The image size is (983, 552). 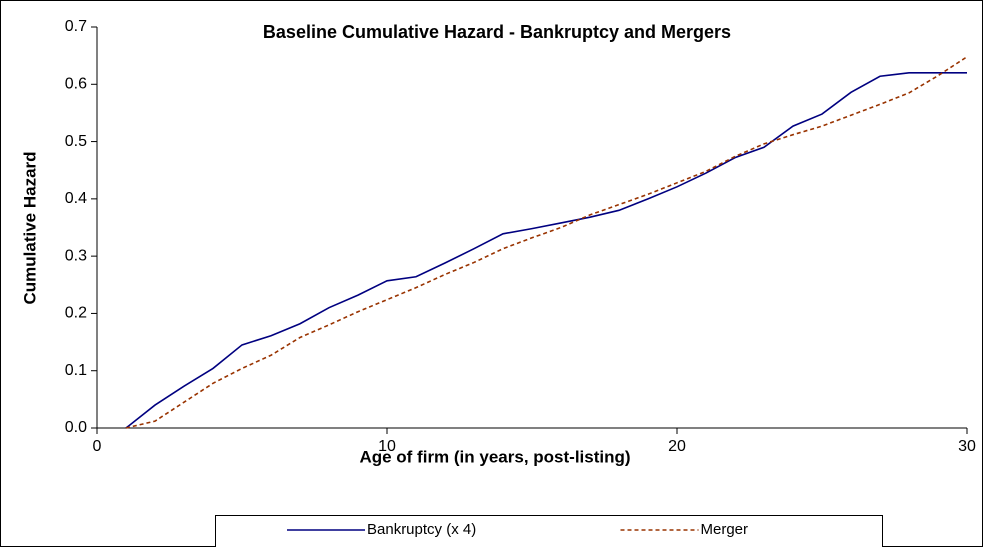 I want to click on x-tick-label: 30, so click(x=967, y=446).